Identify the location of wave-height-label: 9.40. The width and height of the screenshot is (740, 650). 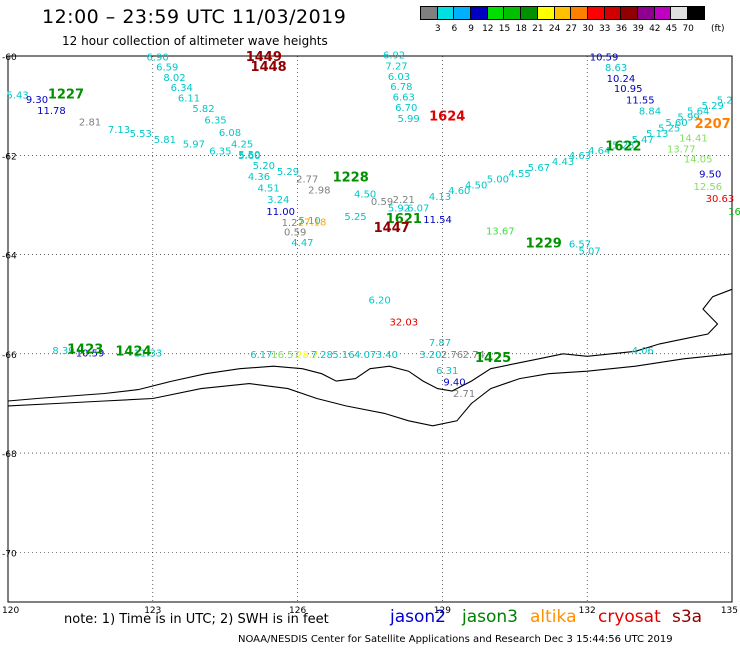
(454, 383).